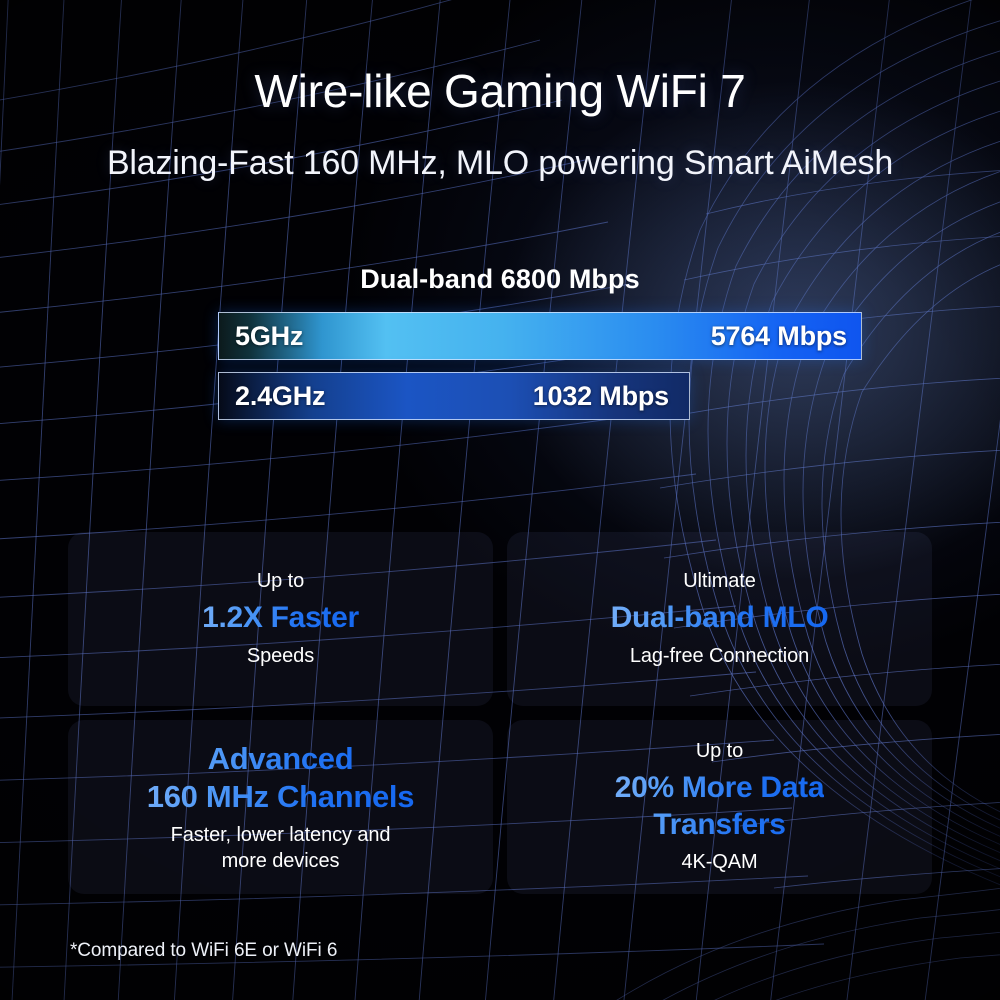  What do you see at coordinates (269, 335) in the screenshot?
I see `speed-bar-5ghz-label: 5GHz` at bounding box center [269, 335].